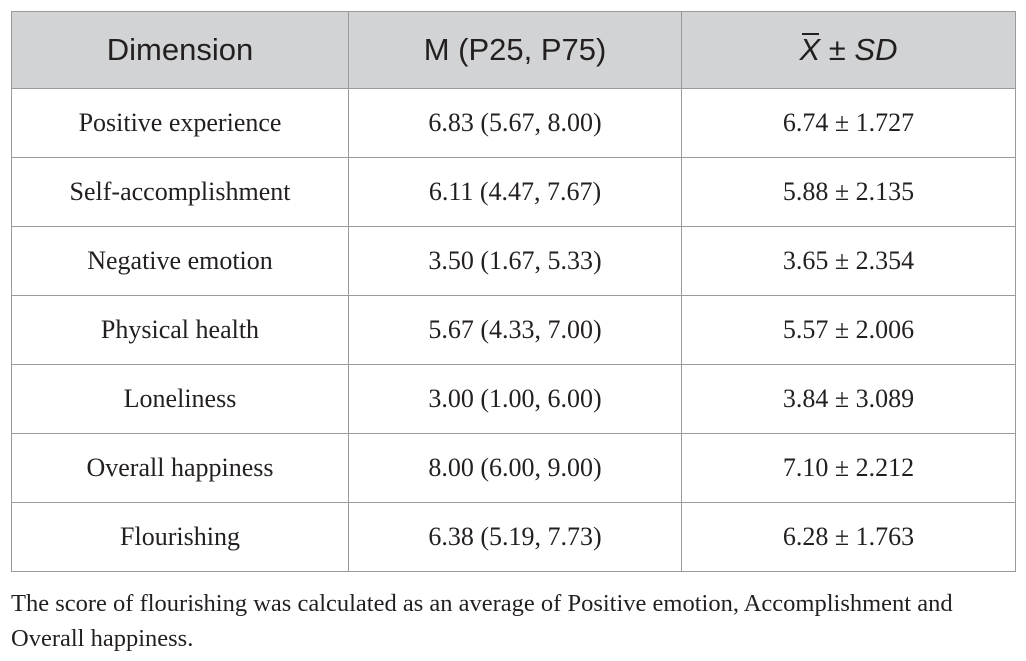 This screenshot has width=1026, height=661. What do you see at coordinates (859, 49) in the screenshot?
I see `mean-sd-label: ± SD` at bounding box center [859, 49].